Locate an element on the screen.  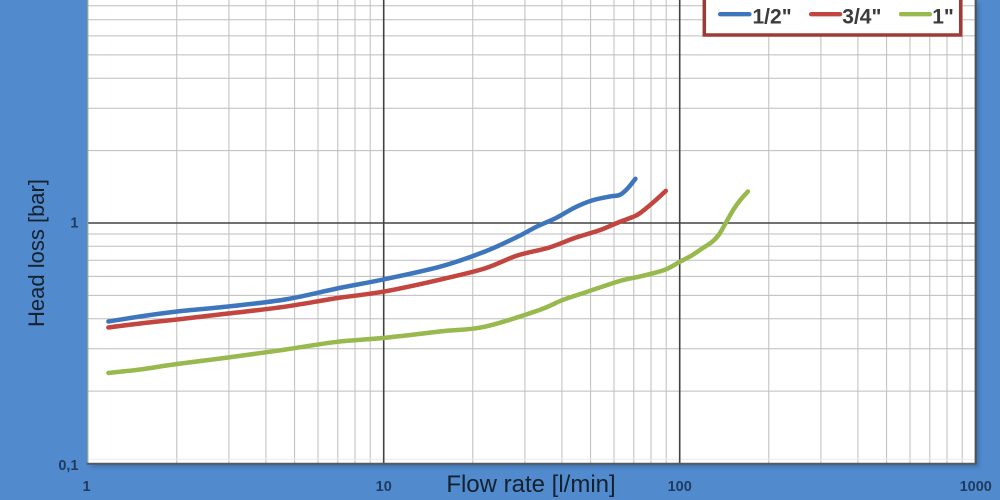
svg-text: 10 is located at coordinates (384, 487).